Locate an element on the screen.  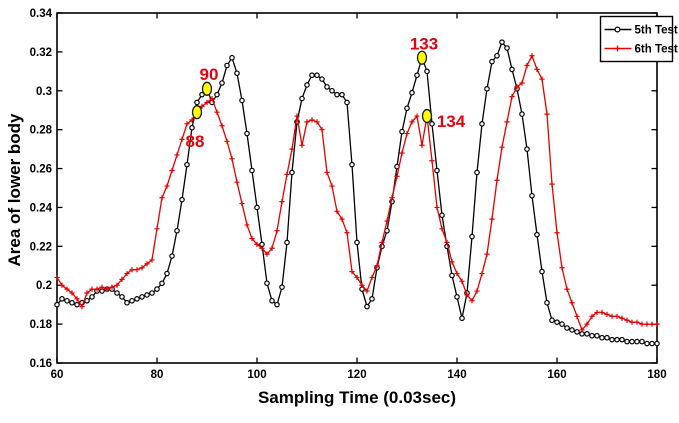
y-tick-label: 0.2 is located at coordinates (44, 286).